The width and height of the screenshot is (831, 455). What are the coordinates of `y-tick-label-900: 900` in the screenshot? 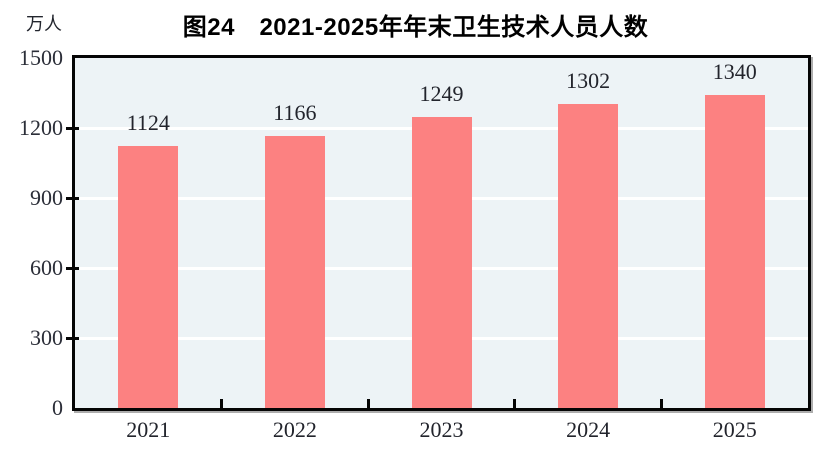 It's located at (46, 197).